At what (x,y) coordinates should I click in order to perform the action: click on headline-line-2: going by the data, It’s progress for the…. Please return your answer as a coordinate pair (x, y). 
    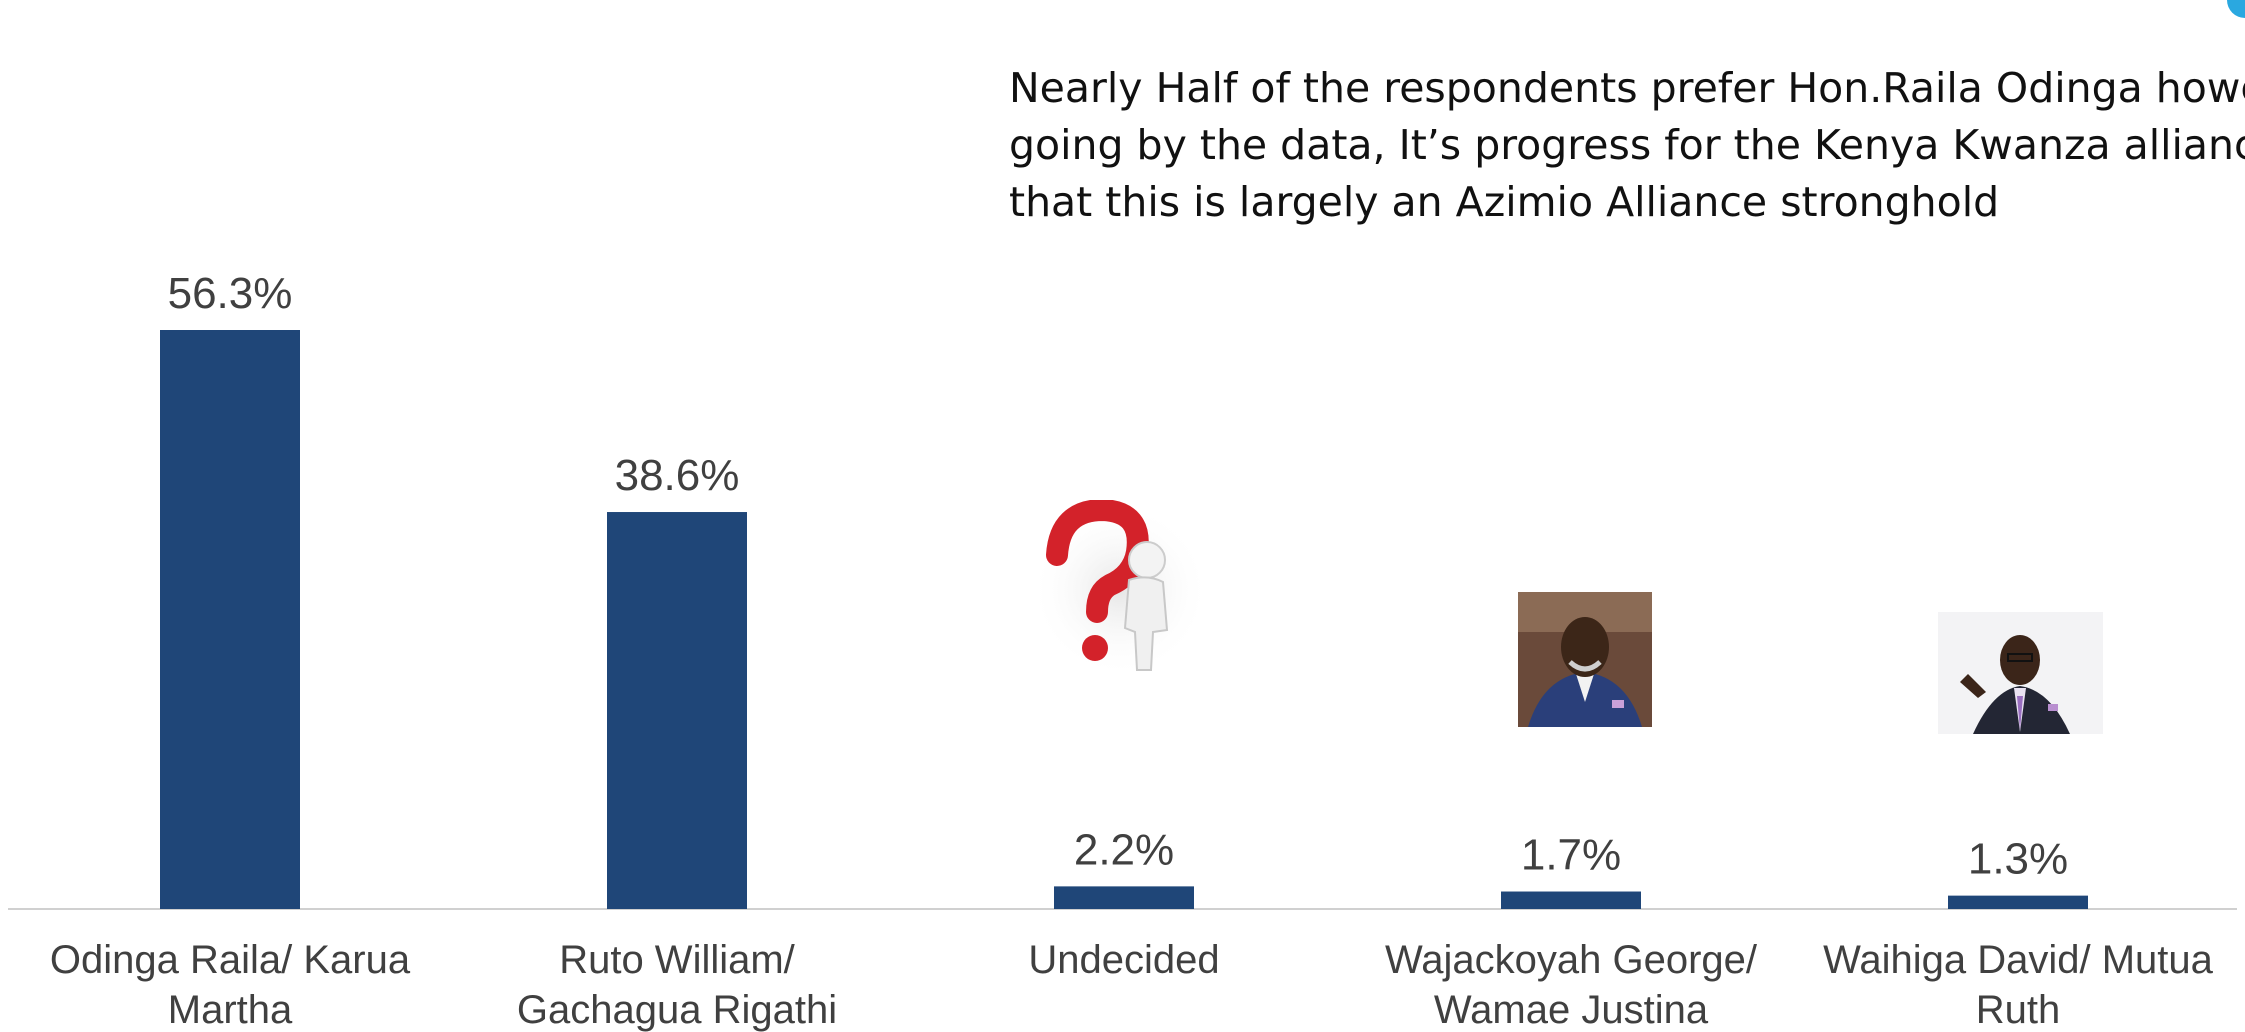
    Looking at the image, I should click on (1627, 145).